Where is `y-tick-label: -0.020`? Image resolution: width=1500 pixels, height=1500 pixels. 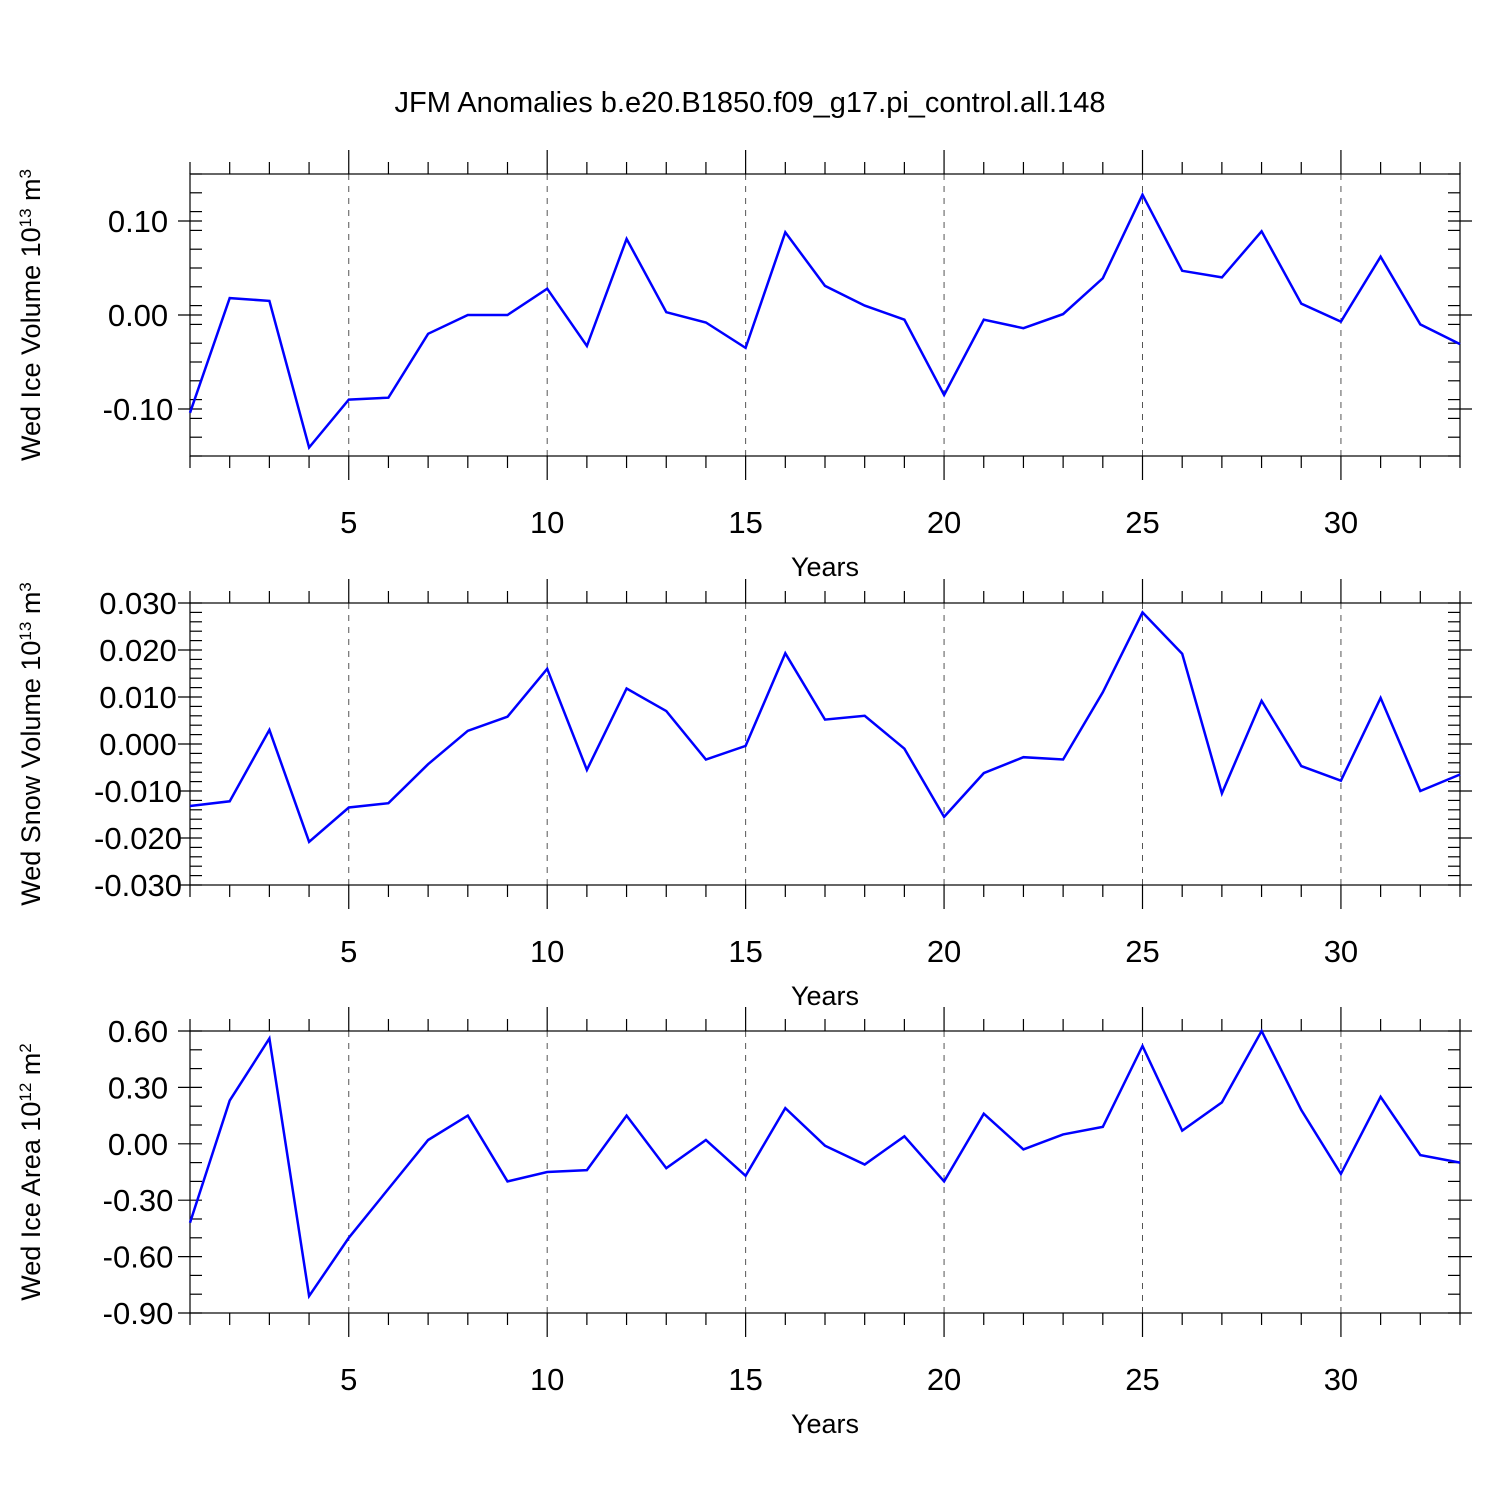 y-tick-label: -0.020 is located at coordinates (138, 838).